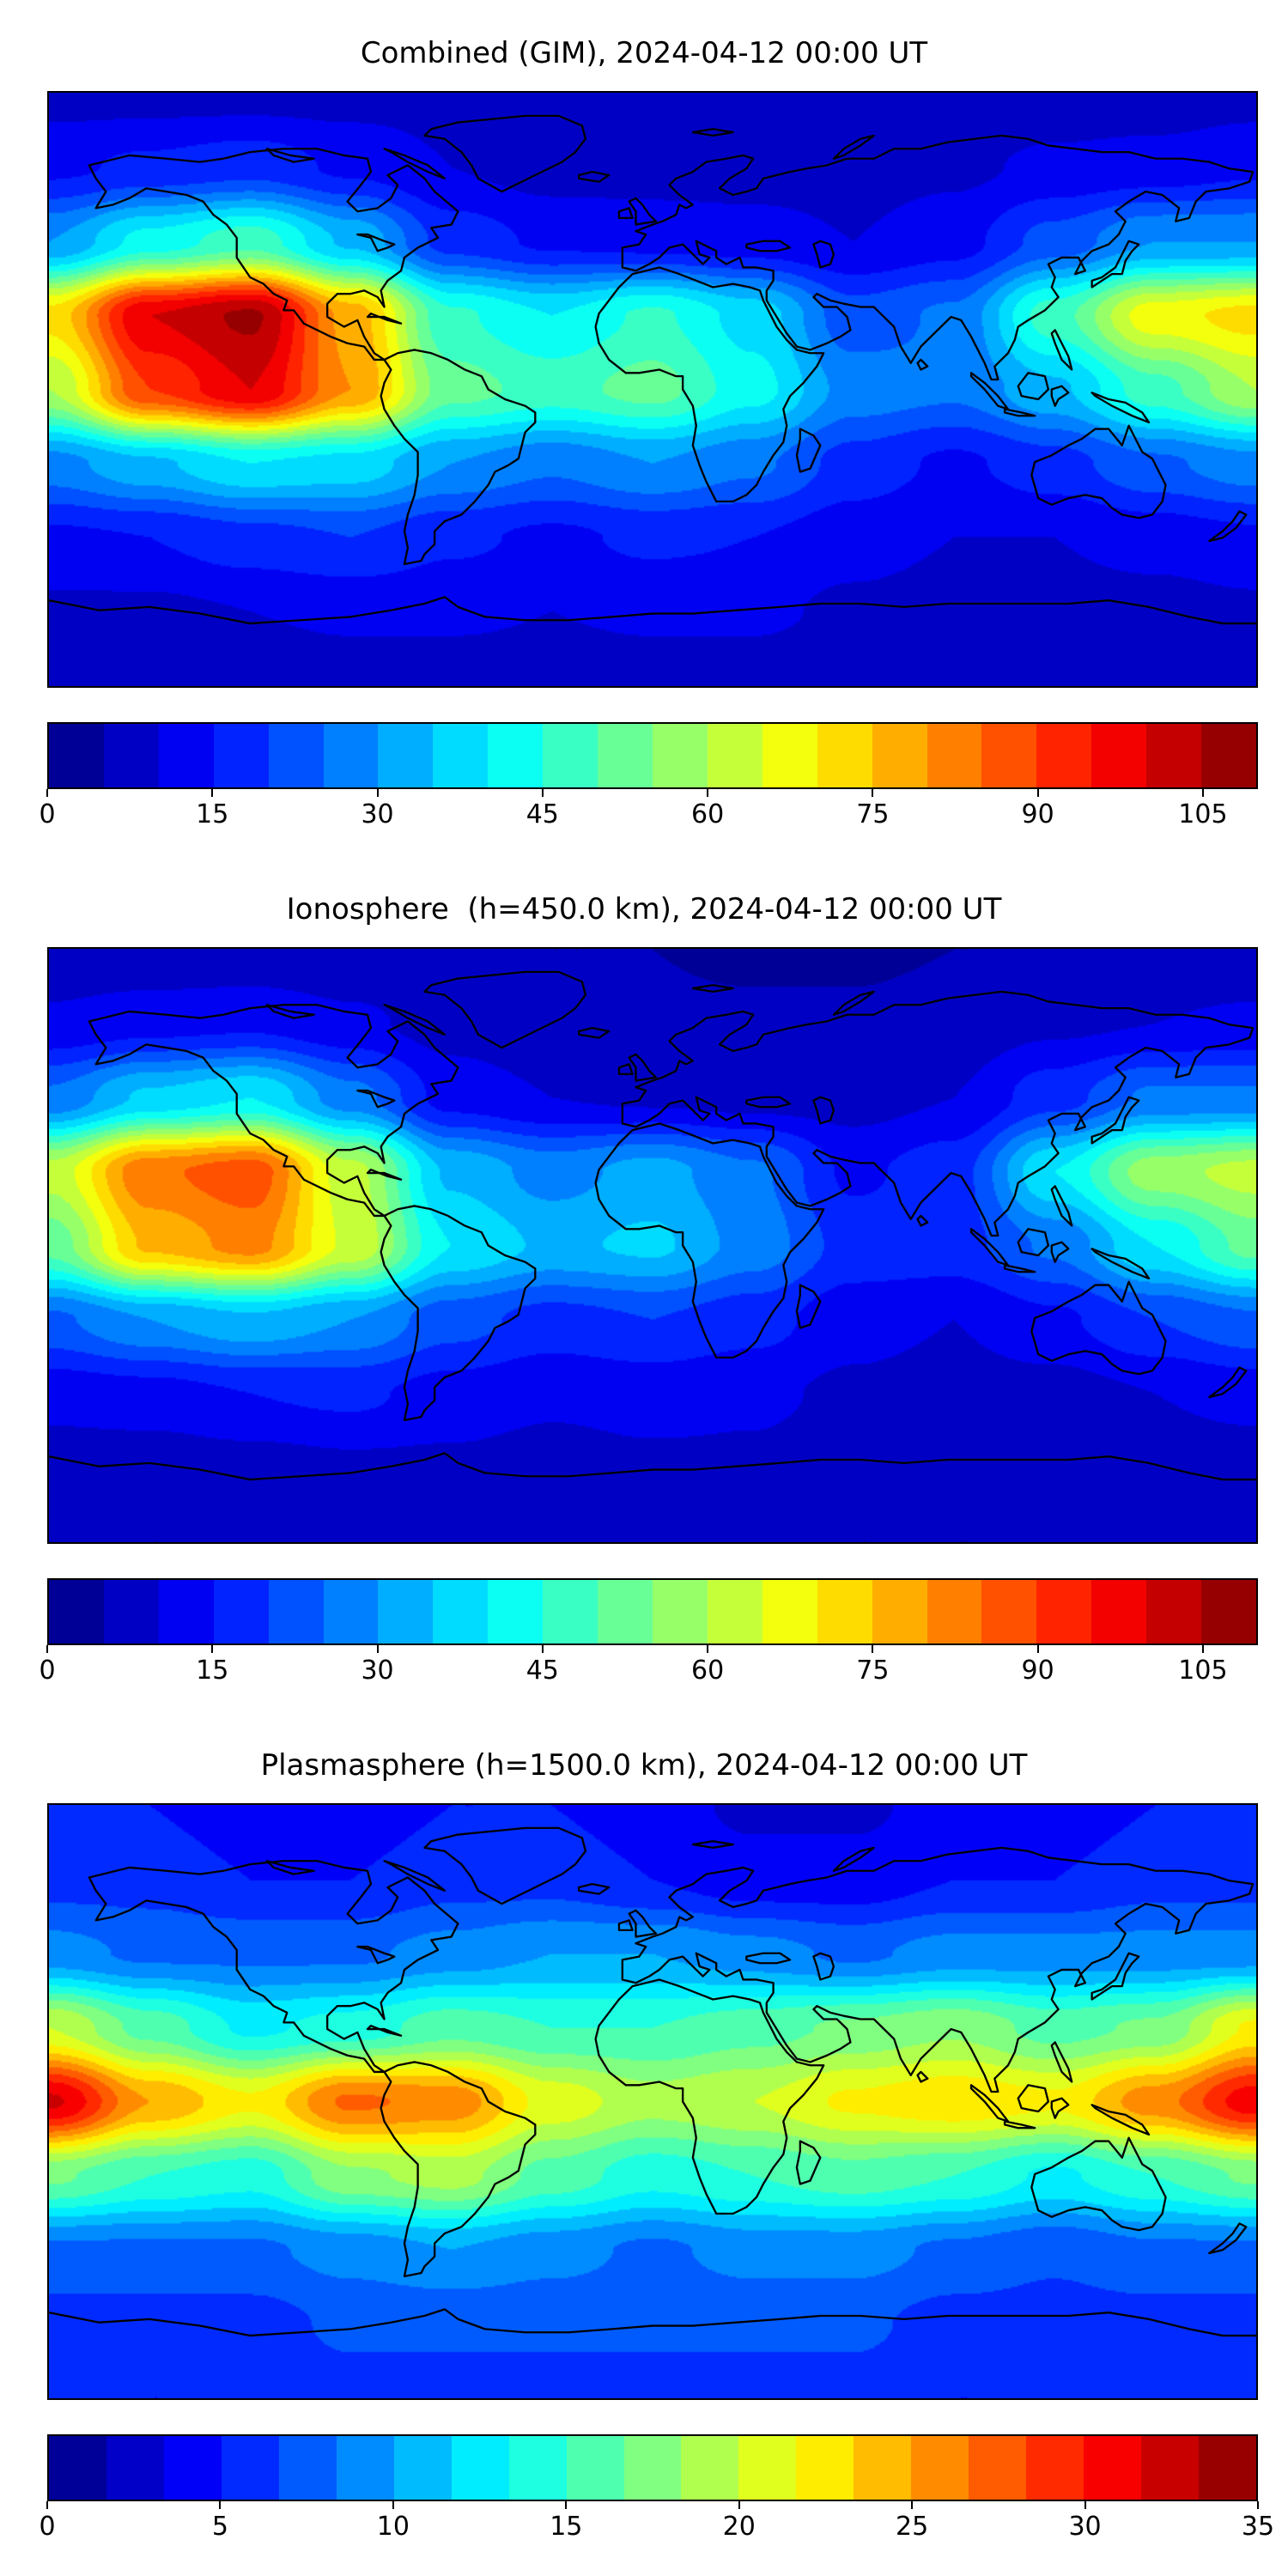 This screenshot has width=1288, height=2576. I want to click on colorbar-tick-label: 15, so click(213, 814).